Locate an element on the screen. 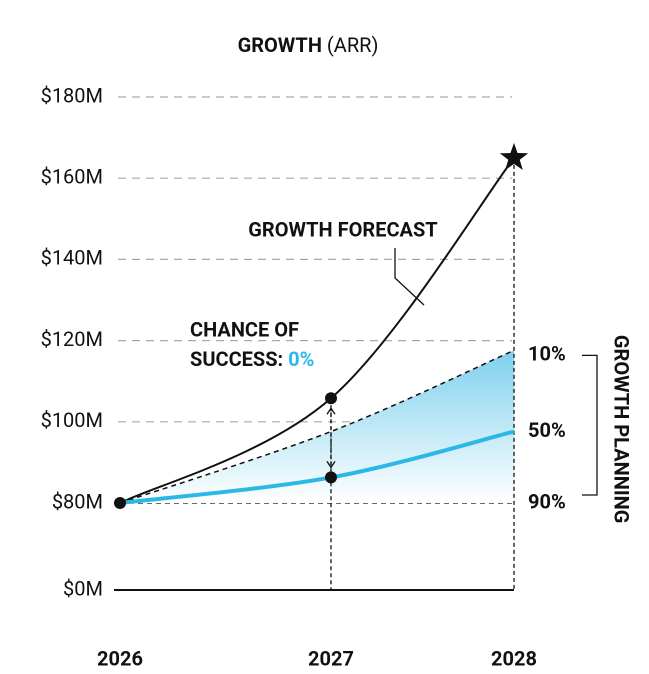 The image size is (649, 674). chart-title: GROWTH (ARR) is located at coordinates (308, 45).